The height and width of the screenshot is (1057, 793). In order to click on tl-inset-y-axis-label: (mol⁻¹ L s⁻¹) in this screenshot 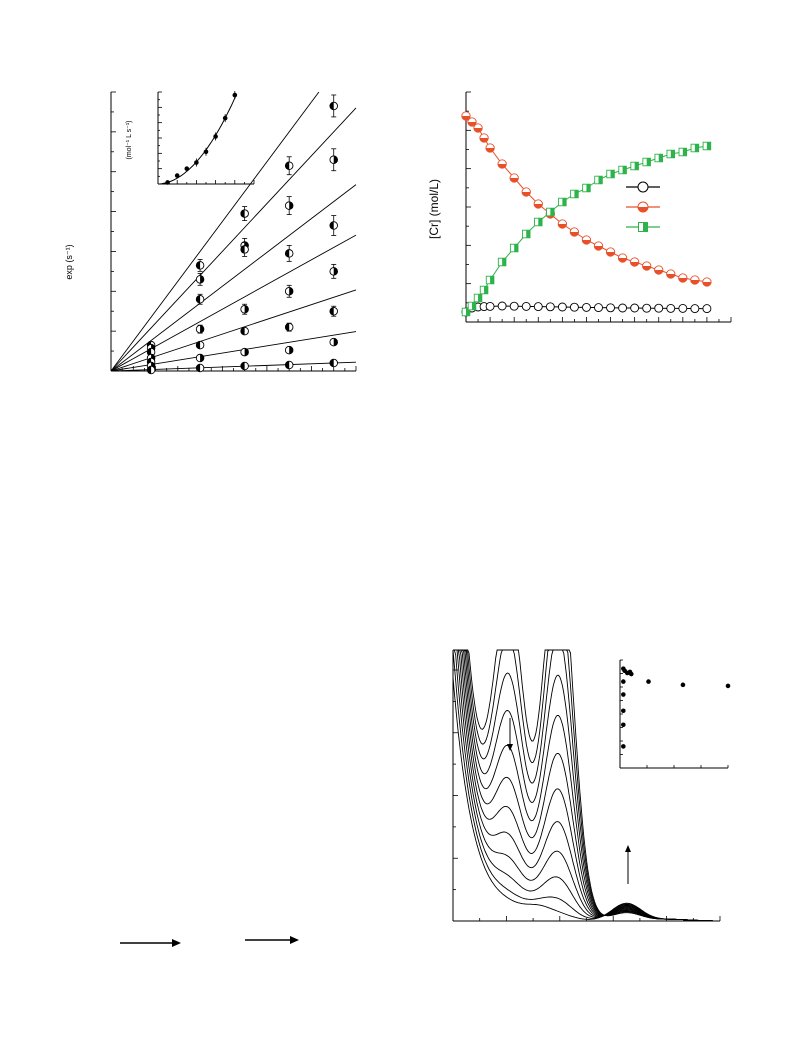, I will do `click(129, 139)`.